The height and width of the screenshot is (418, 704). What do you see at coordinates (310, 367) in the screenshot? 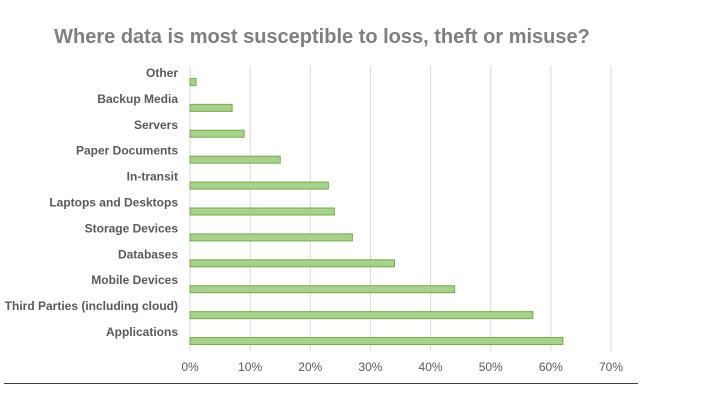
I see `x-tick-label: 20%` at bounding box center [310, 367].